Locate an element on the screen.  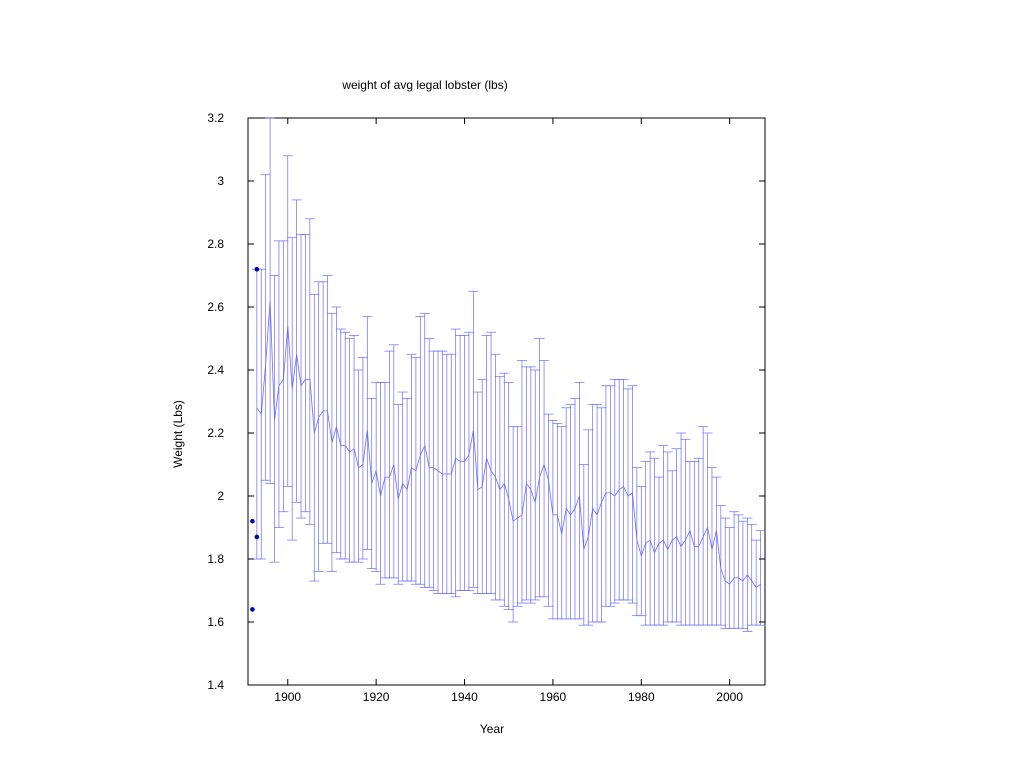
y-tick-label: 2.6 is located at coordinates (215, 307).